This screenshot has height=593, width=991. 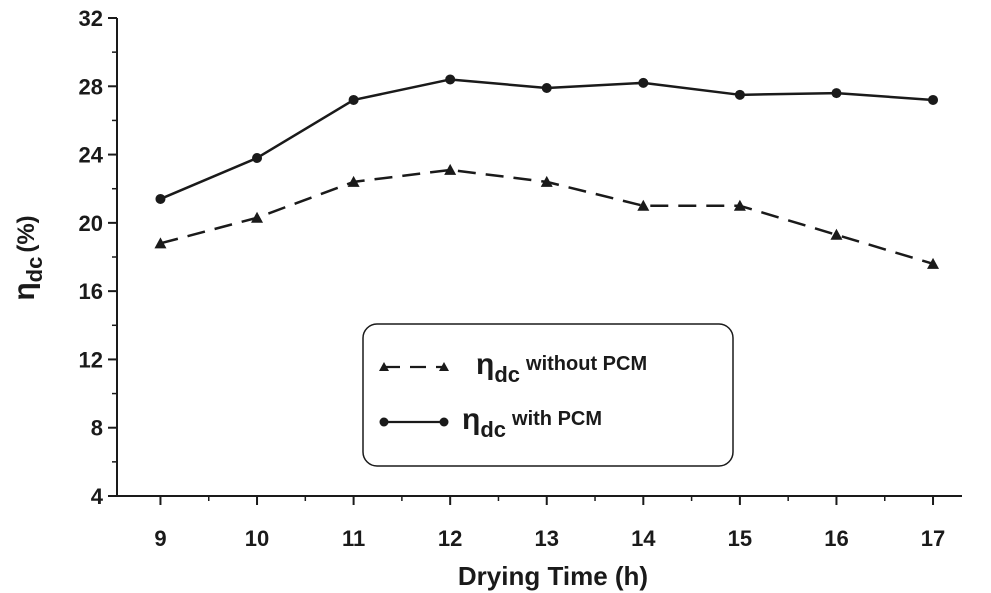 What do you see at coordinates (643, 538) in the screenshot?
I see `x-tick-label: 14` at bounding box center [643, 538].